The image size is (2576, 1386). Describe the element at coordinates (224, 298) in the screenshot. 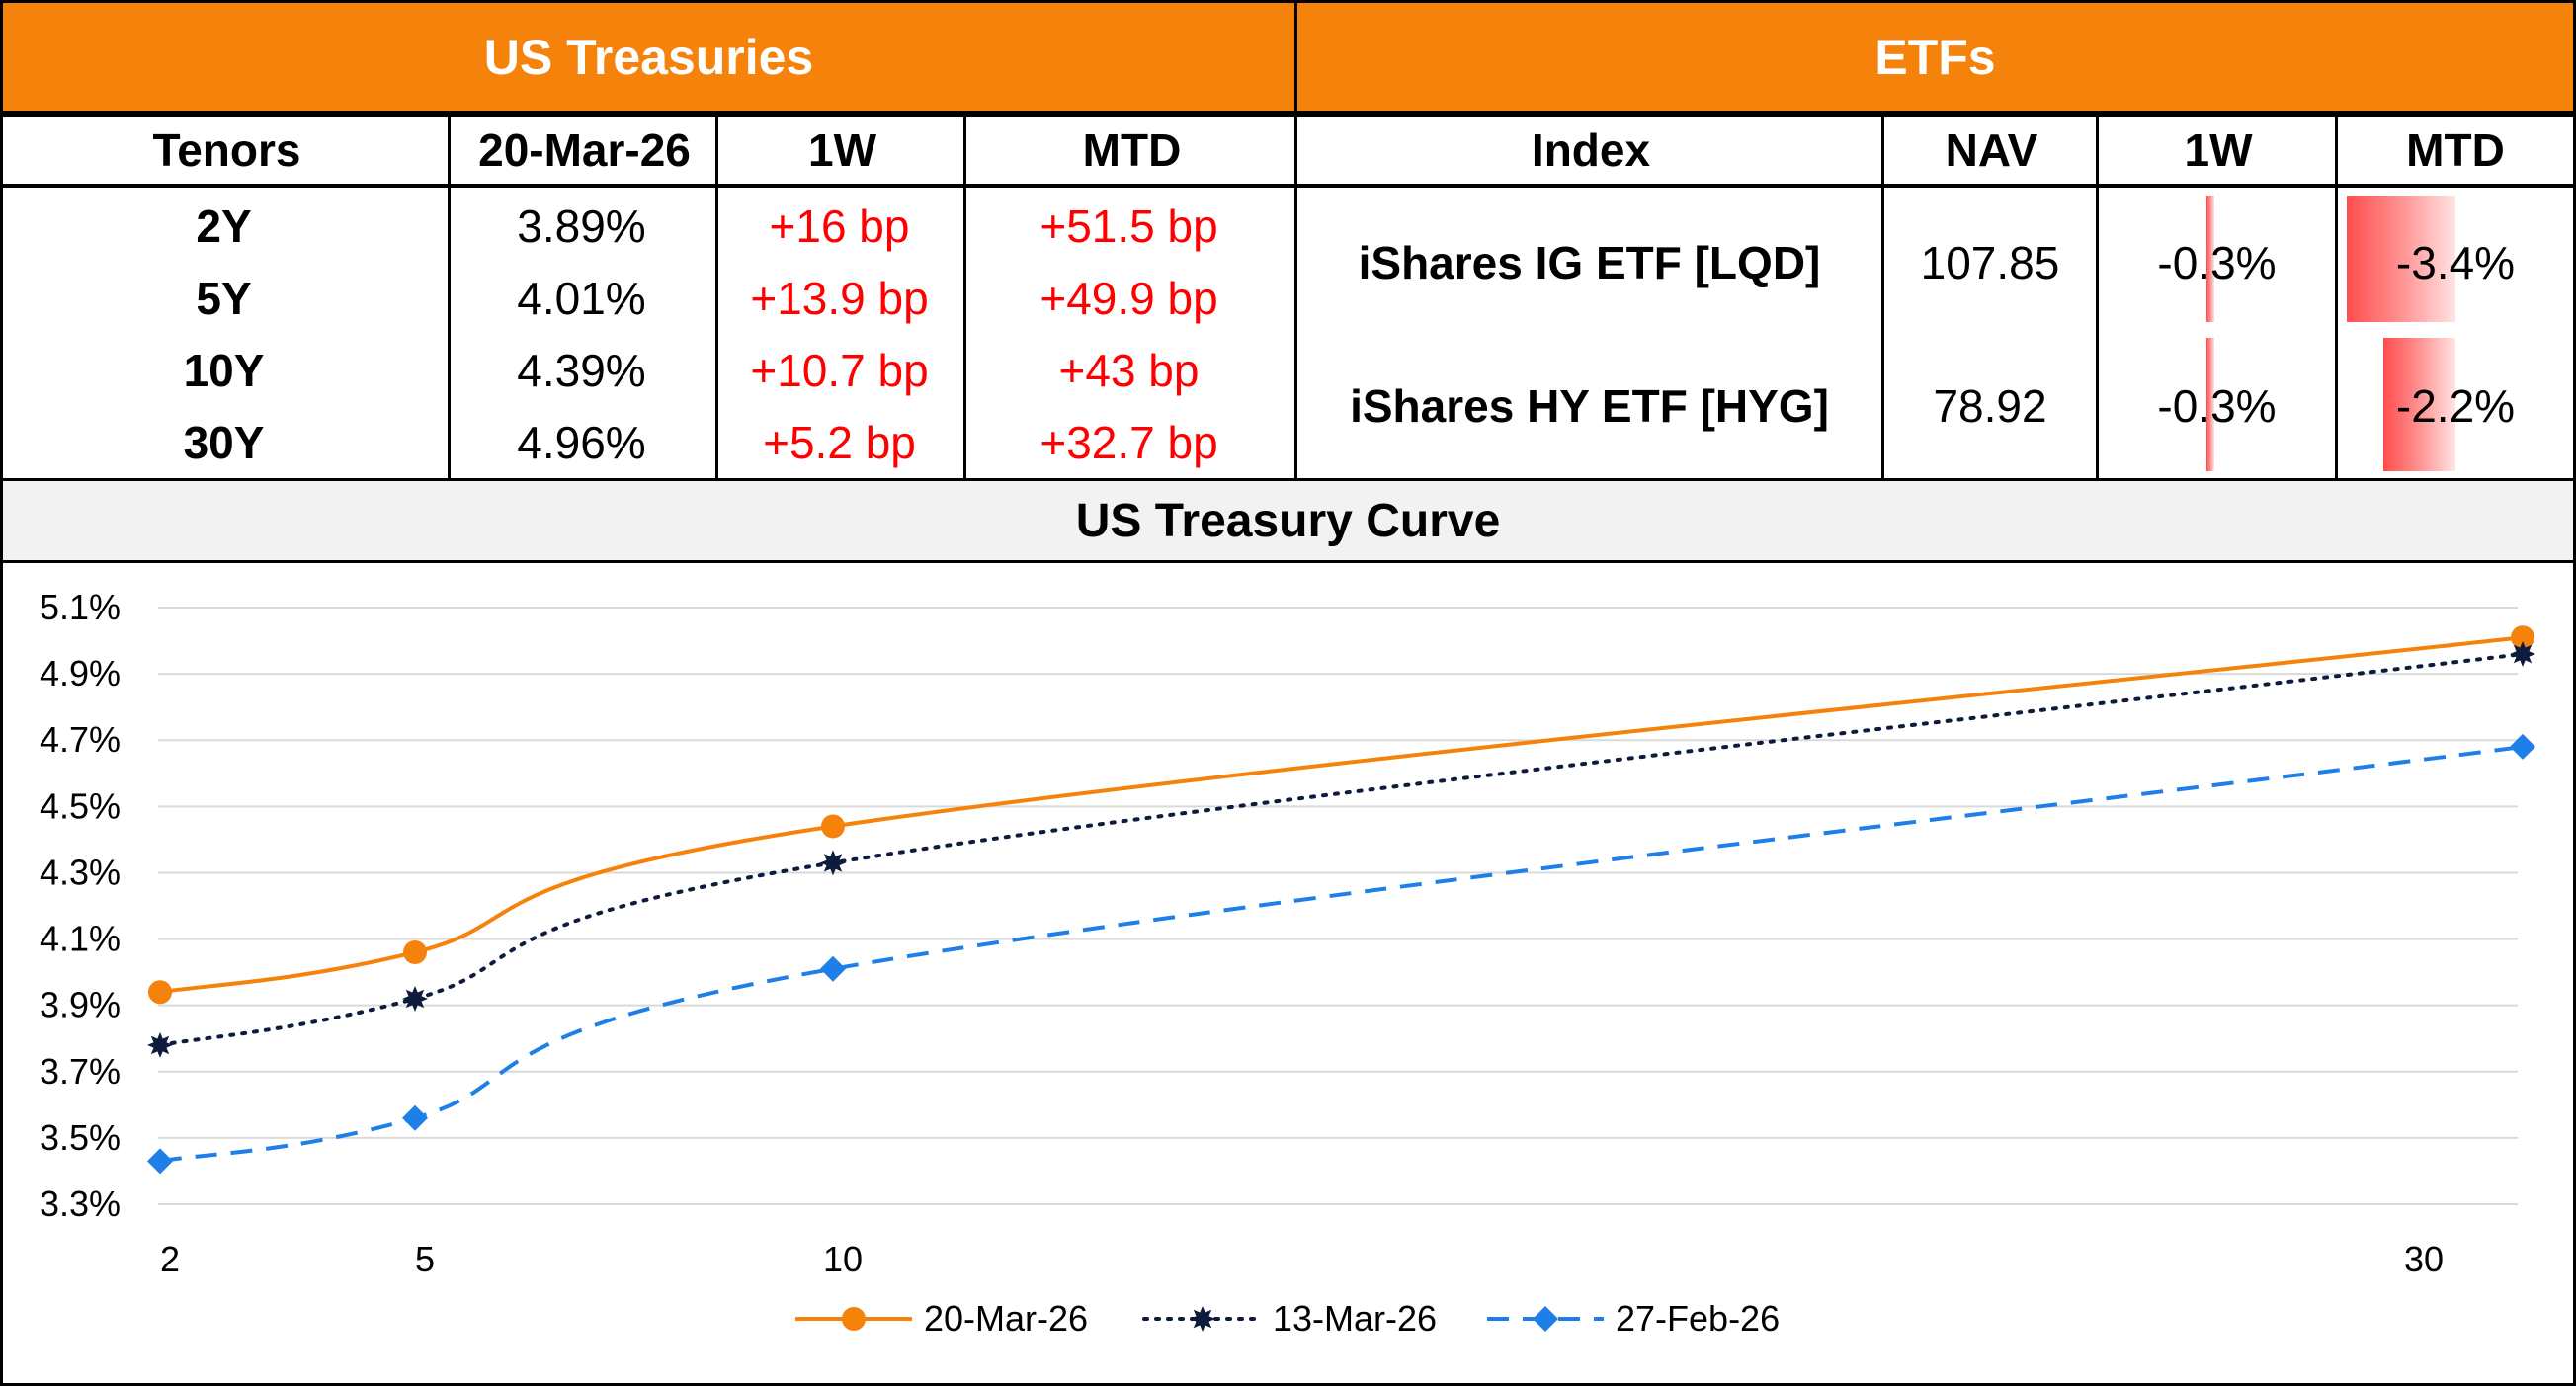

I see `tenor-label: 5Y` at that location.